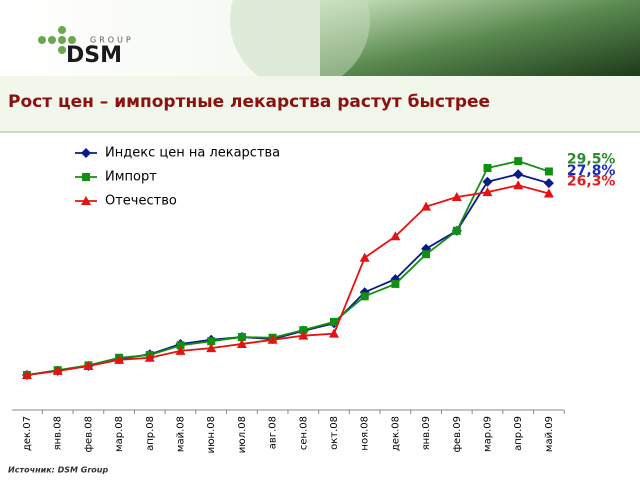 The width and height of the screenshot is (640, 480). What do you see at coordinates (591, 171) in the screenshot?
I see `value-label: 27,8%` at bounding box center [591, 171].